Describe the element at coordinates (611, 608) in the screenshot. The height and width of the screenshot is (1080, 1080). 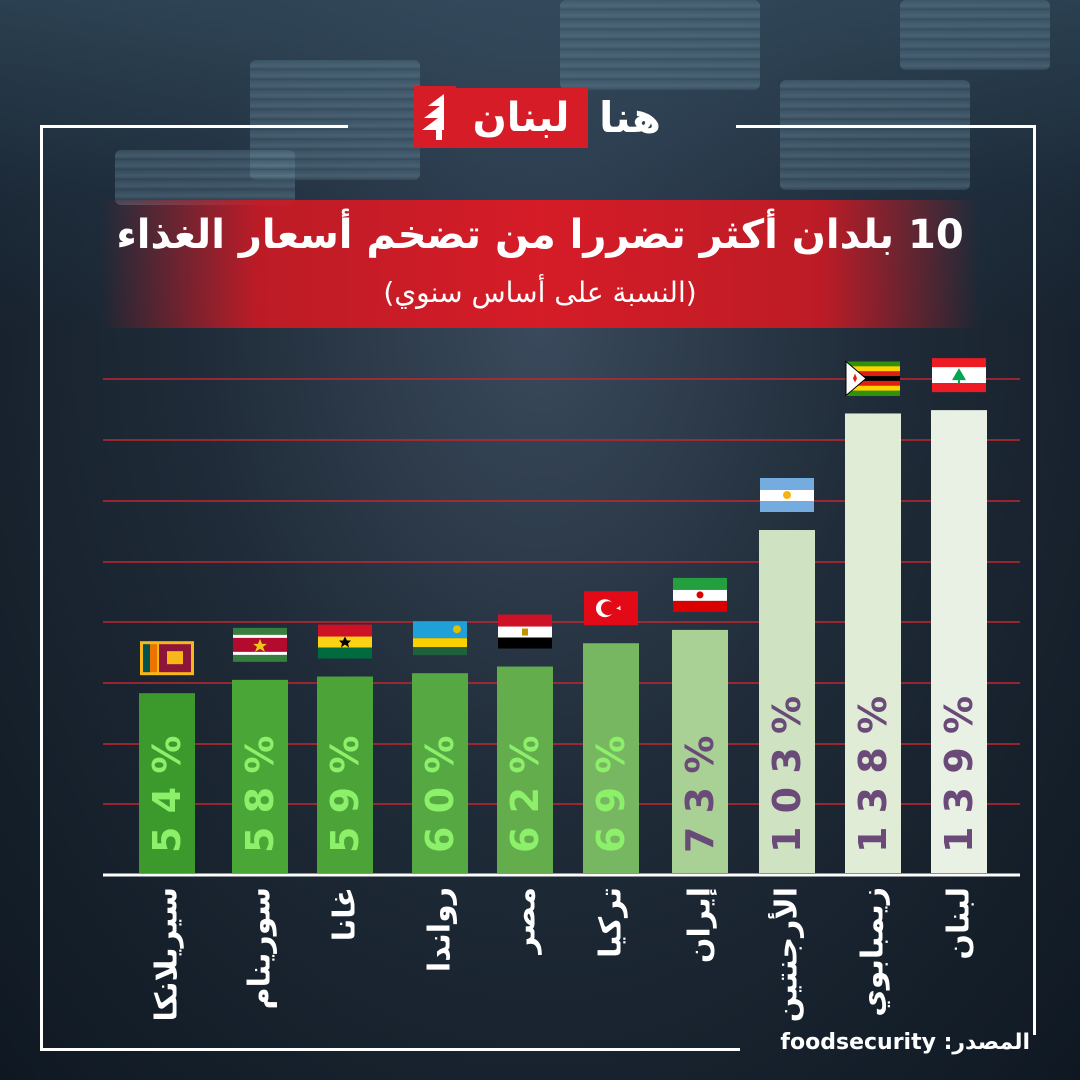
I see `turkey-flag` at that location.